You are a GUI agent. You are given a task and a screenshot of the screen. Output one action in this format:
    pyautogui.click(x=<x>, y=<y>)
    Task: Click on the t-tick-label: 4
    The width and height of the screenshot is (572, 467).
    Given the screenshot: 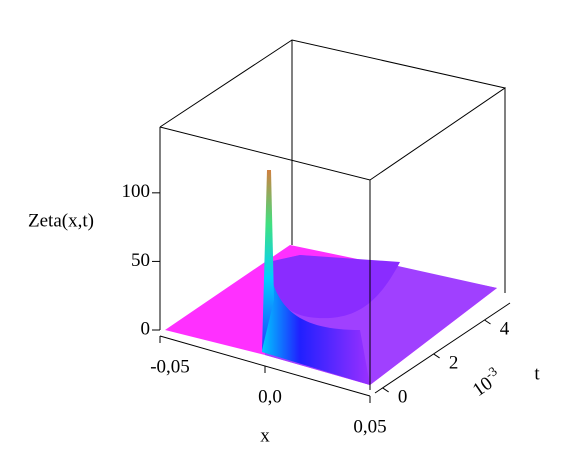 What is the action you would take?
    pyautogui.click(x=505, y=328)
    